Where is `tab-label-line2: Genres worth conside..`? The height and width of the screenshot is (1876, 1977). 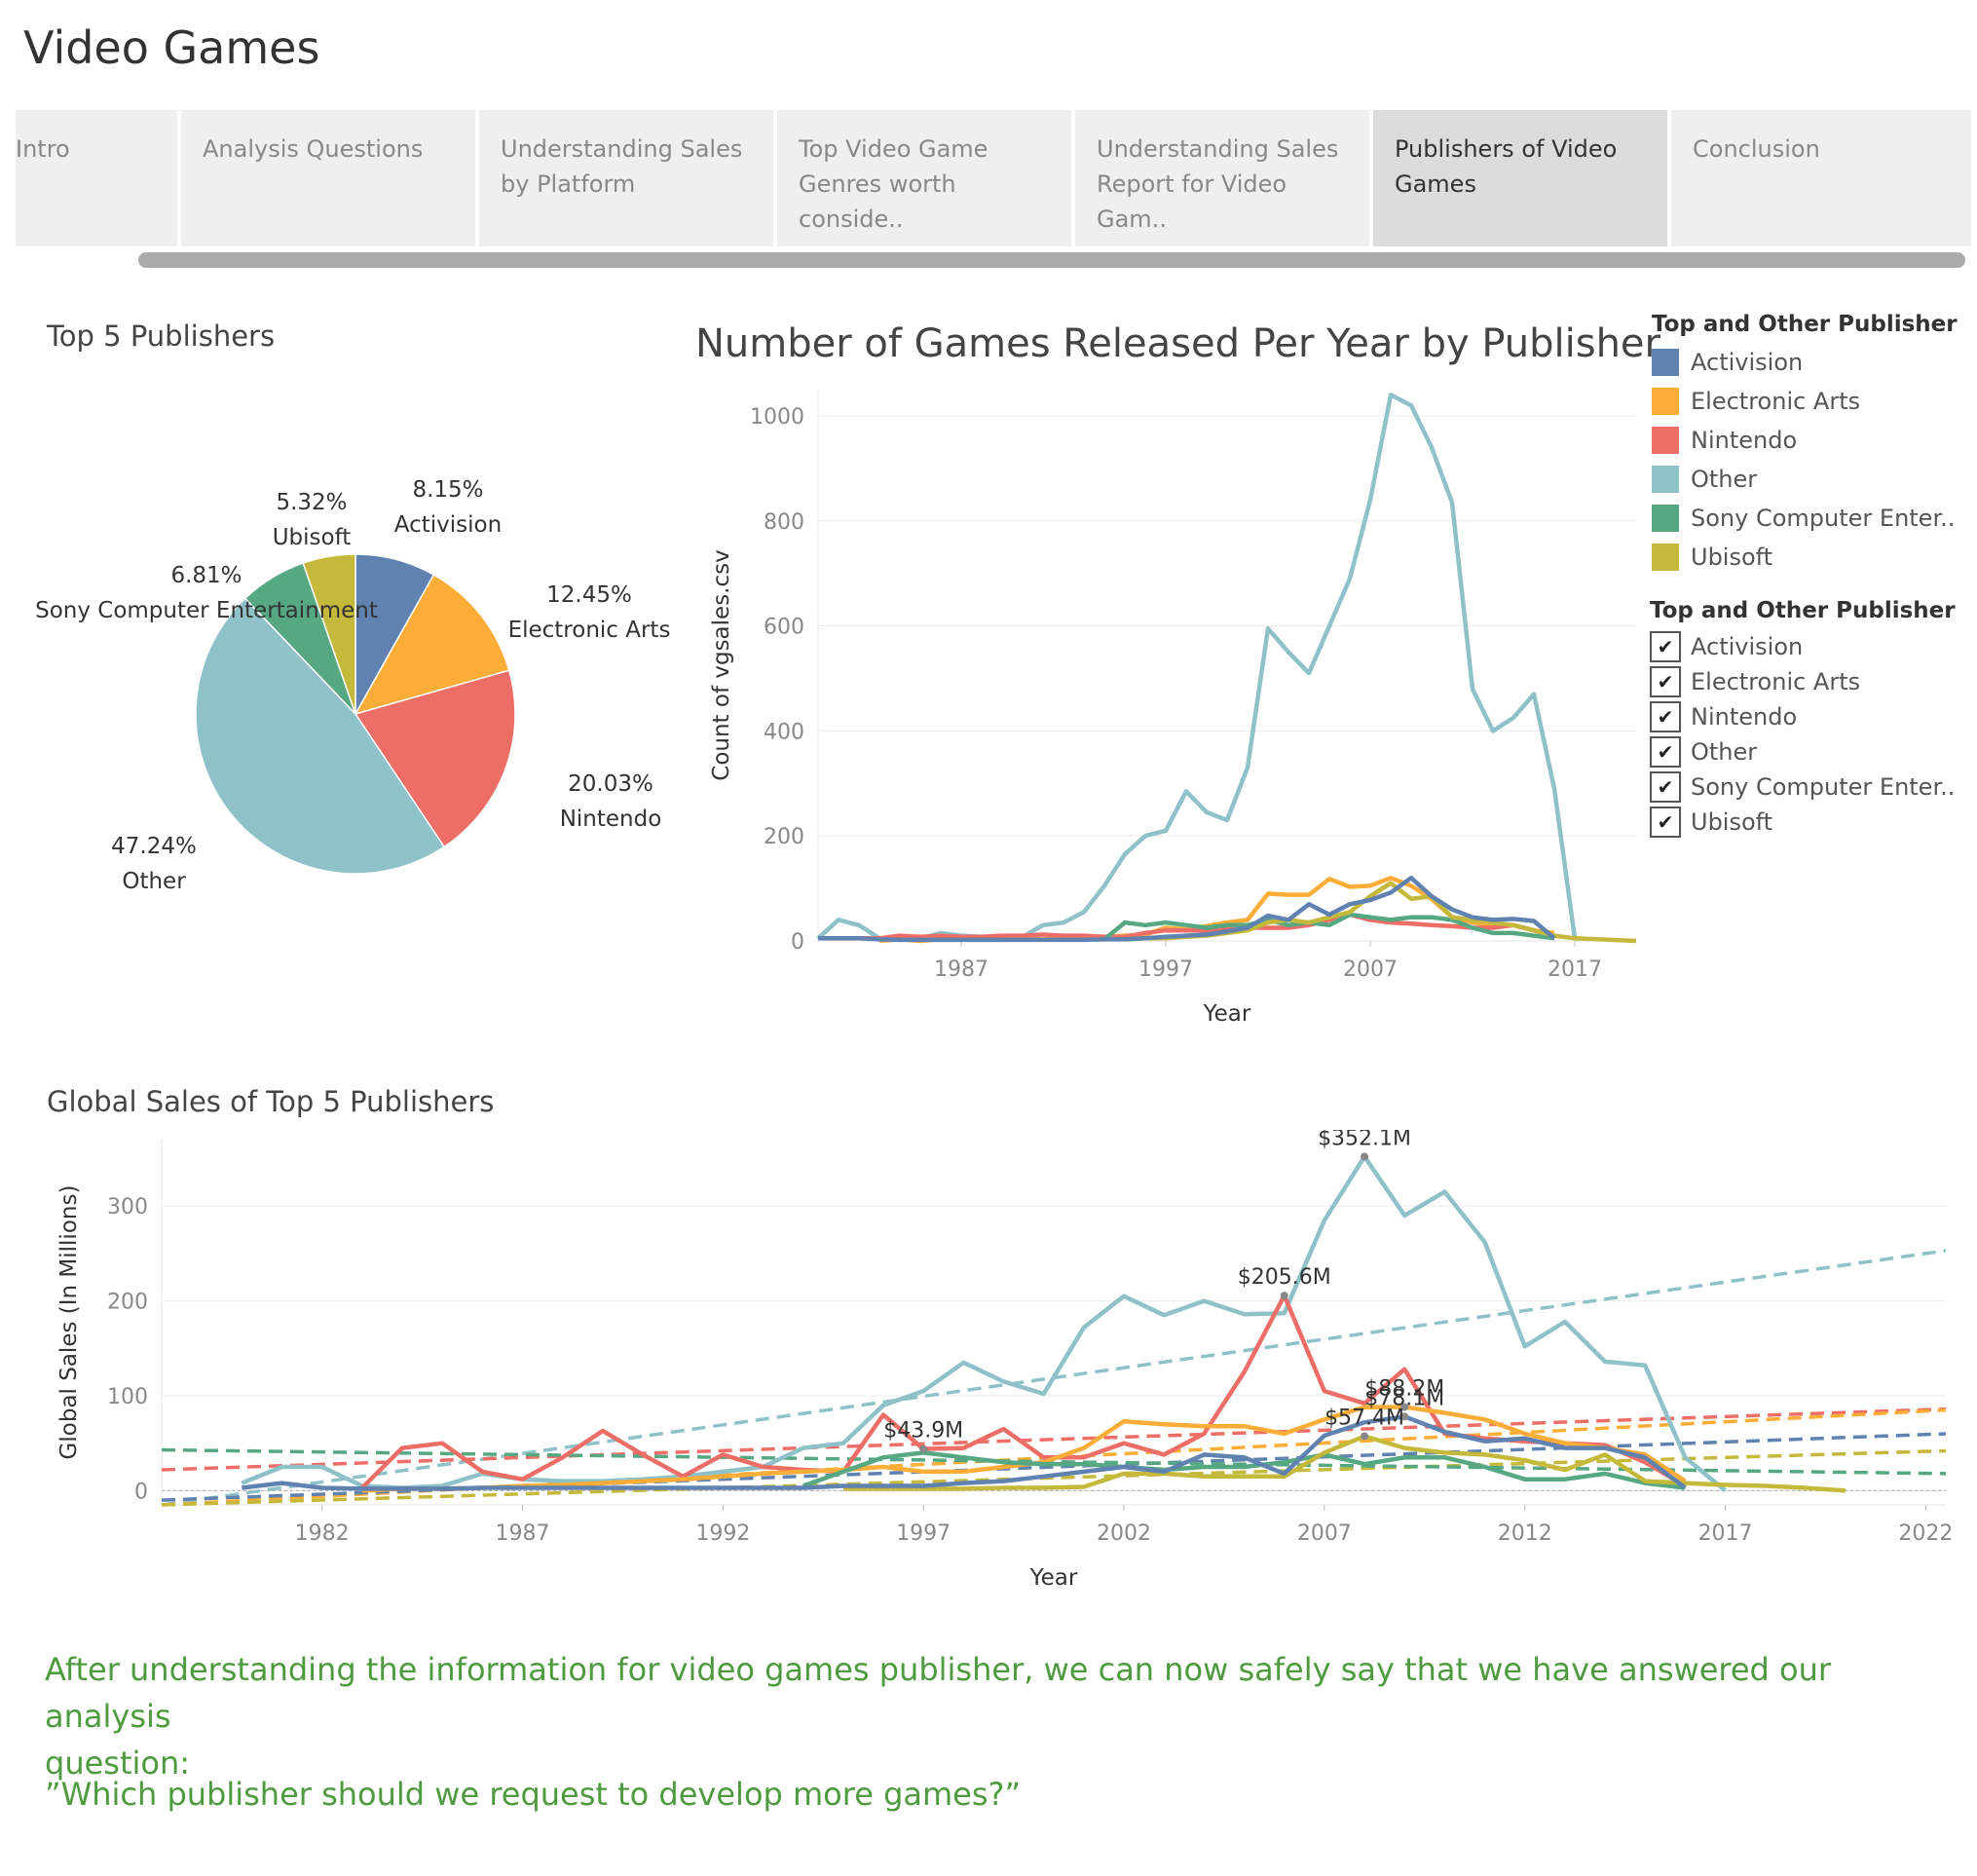 tab-label-line2: Genres worth conside.. is located at coordinates (878, 201).